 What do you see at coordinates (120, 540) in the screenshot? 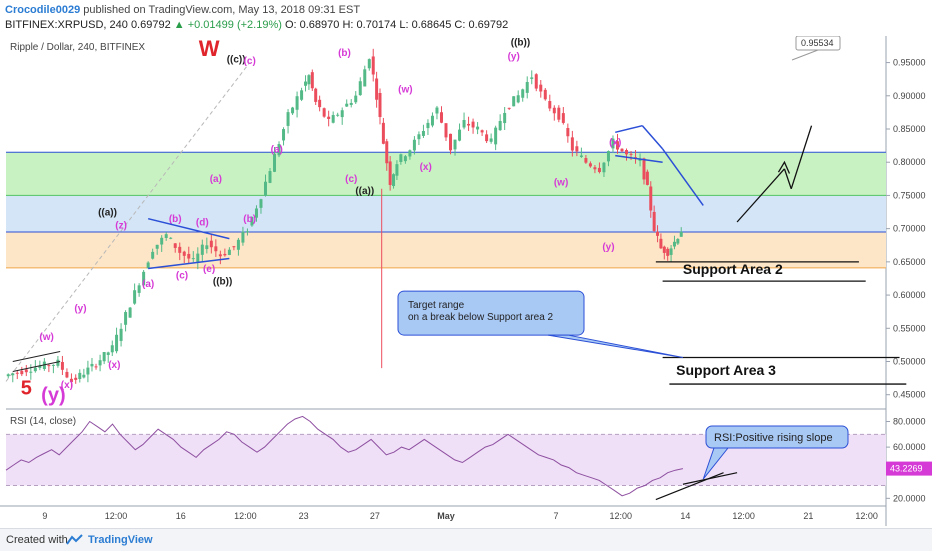
I see `tradingview-brand: TradingView` at bounding box center [120, 540].